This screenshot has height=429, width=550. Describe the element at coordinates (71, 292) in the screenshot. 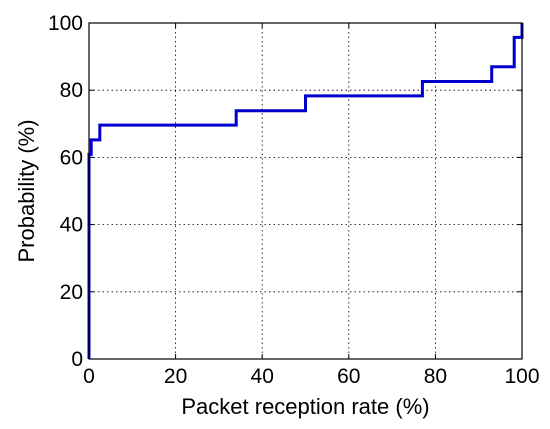

I see `y-tick-label: 20` at that location.